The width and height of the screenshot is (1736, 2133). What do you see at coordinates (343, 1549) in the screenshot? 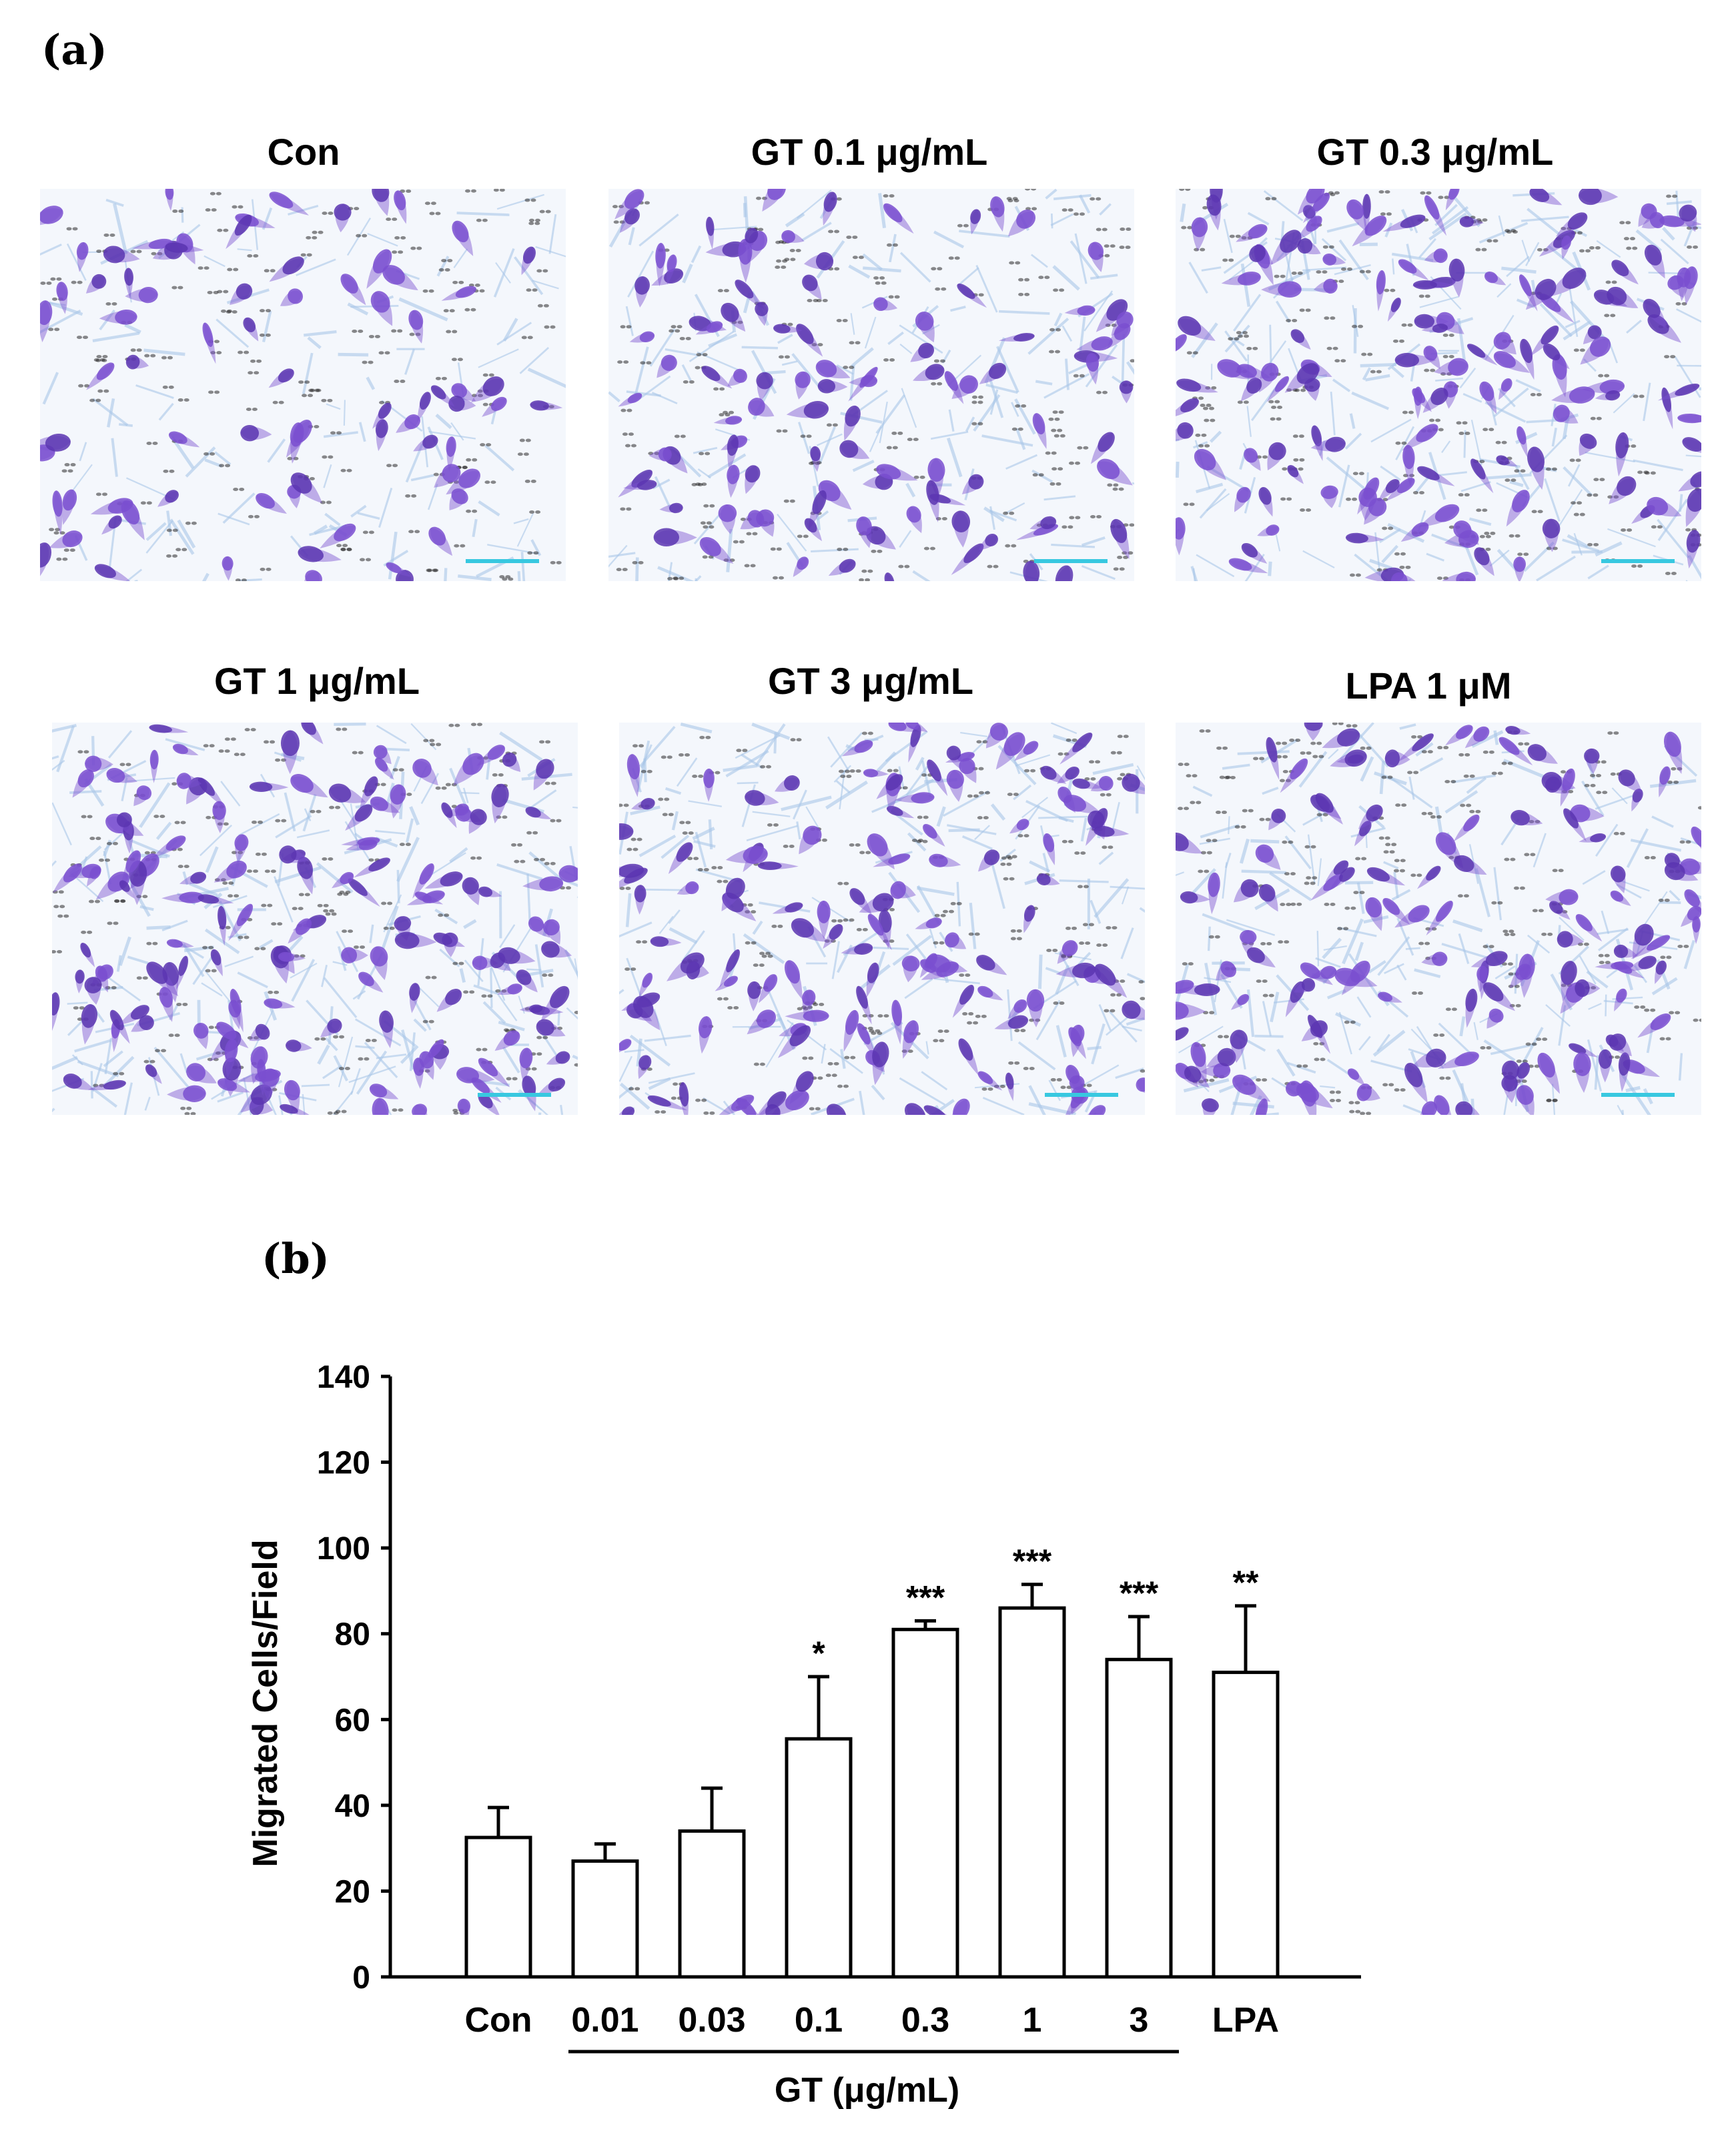
I see `y-tick-label: 100` at bounding box center [343, 1549].